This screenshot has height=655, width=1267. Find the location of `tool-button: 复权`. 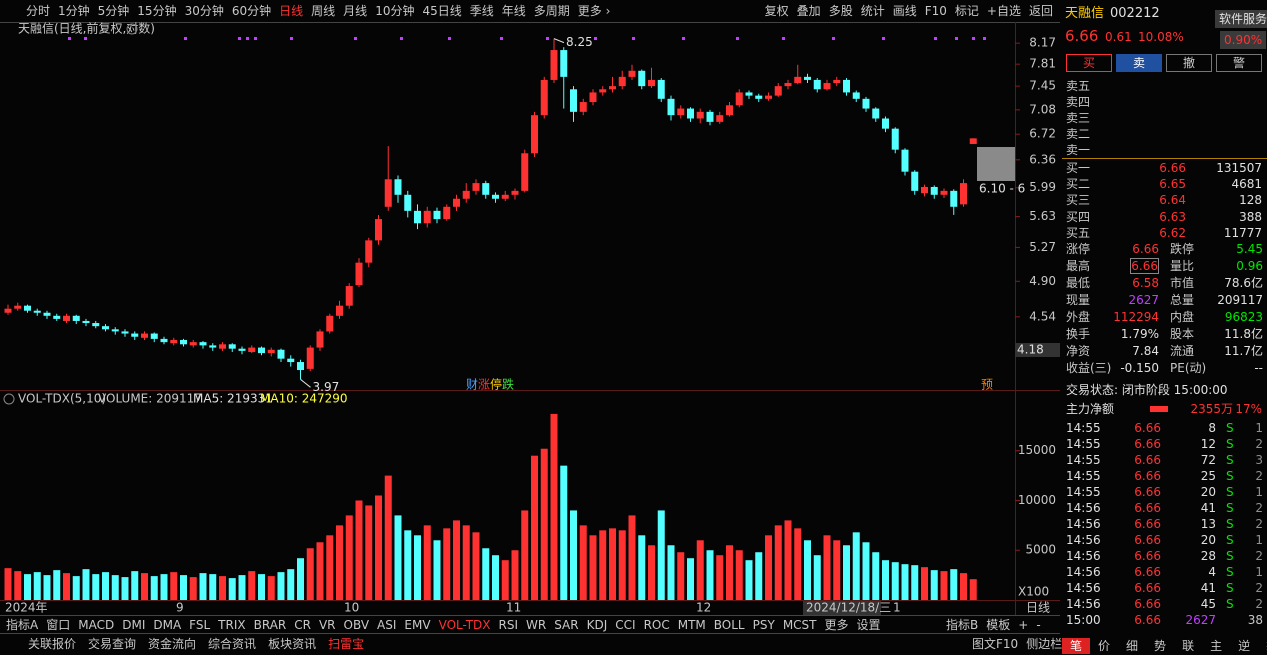

tool-button: 复权 is located at coordinates (776, 11).